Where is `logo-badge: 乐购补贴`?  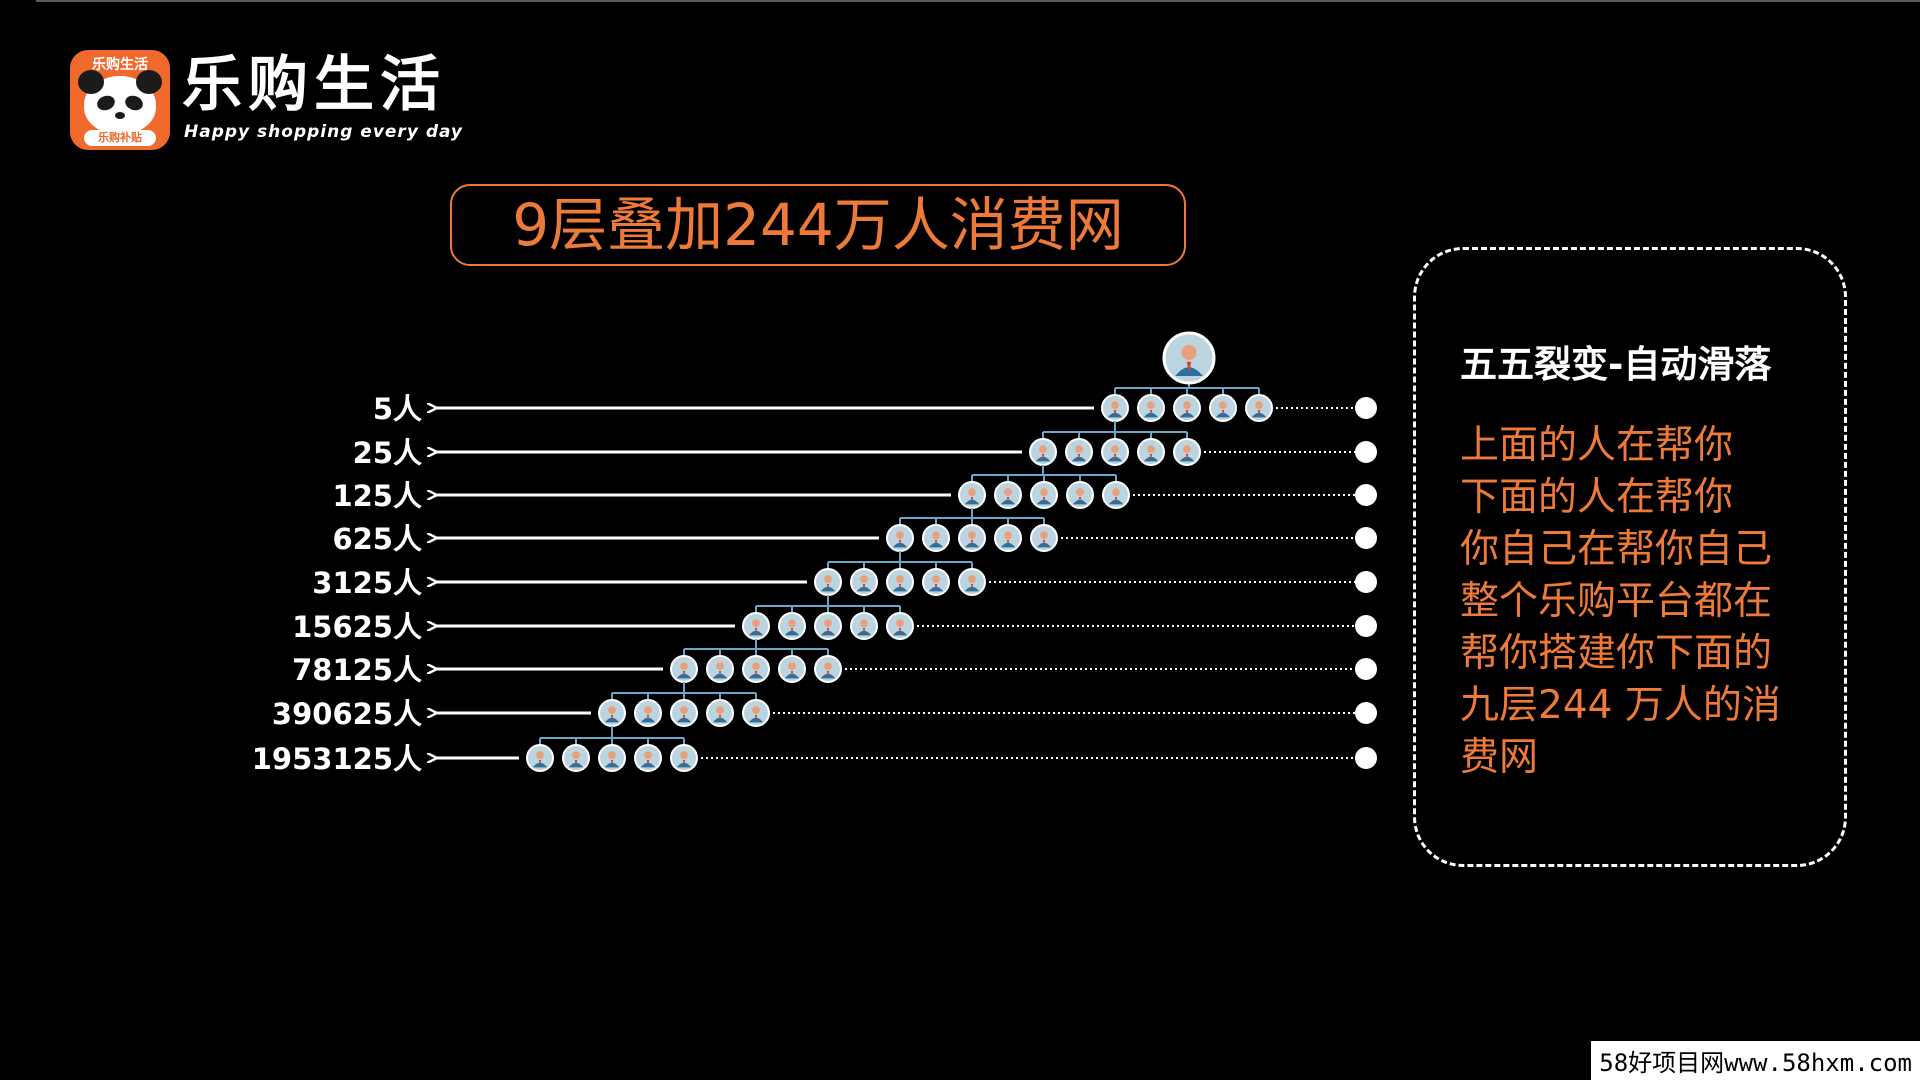
logo-badge: 乐购补贴 is located at coordinates (120, 138).